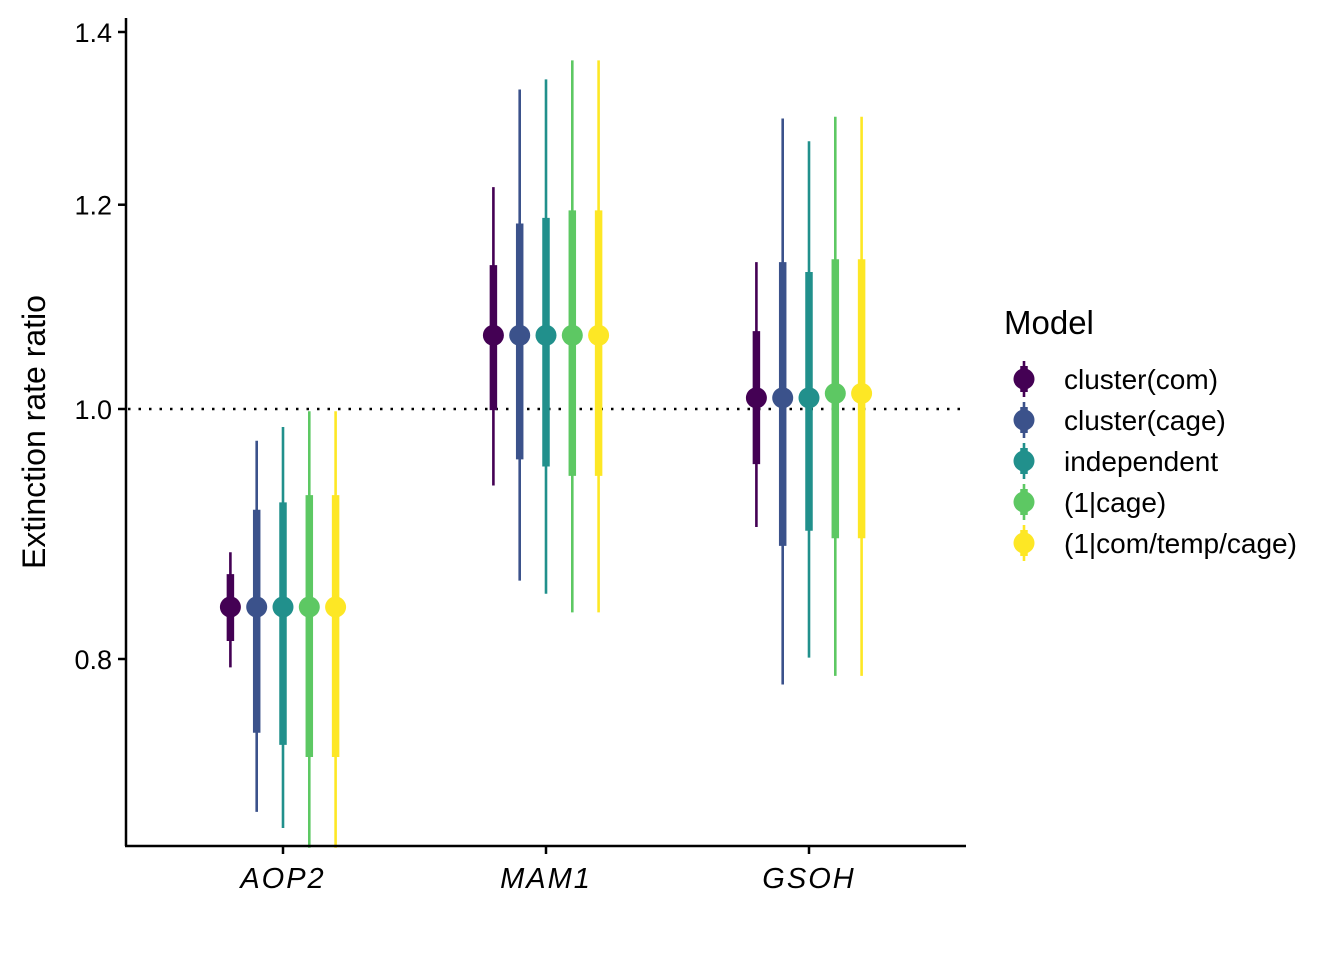 The height and width of the screenshot is (960, 1344). What do you see at coordinates (93, 206) in the screenshot?
I see `y-tick-label: 1.2` at bounding box center [93, 206].